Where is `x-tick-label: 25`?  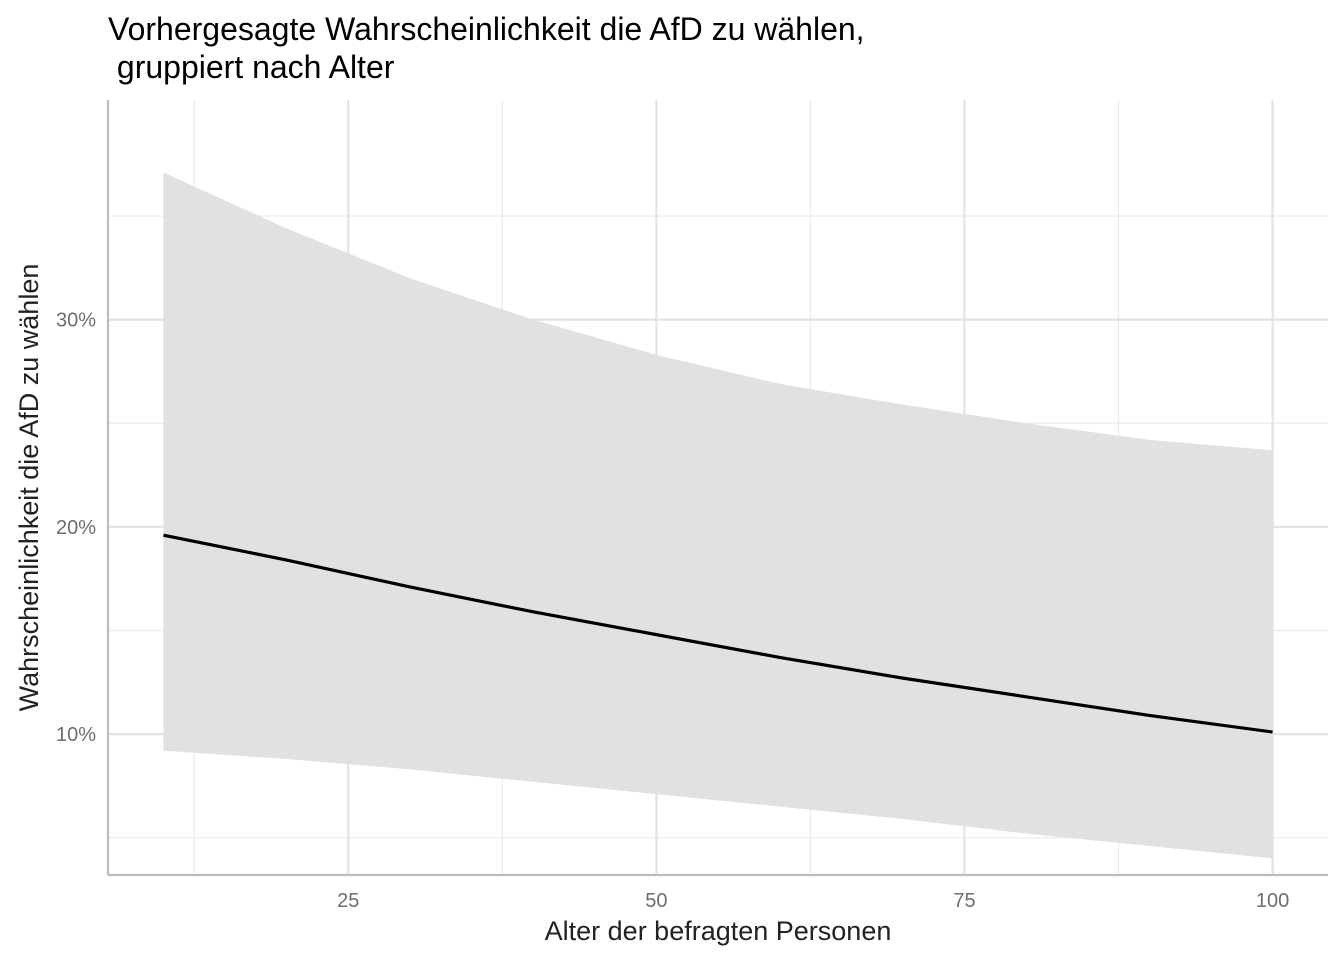
x-tick-label: 25 is located at coordinates (348, 901).